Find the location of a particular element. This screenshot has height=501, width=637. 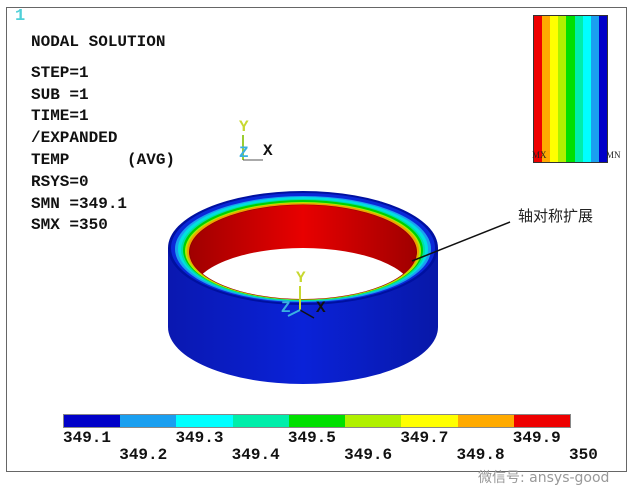

info-line: TIME=1 is located at coordinates (60, 116).